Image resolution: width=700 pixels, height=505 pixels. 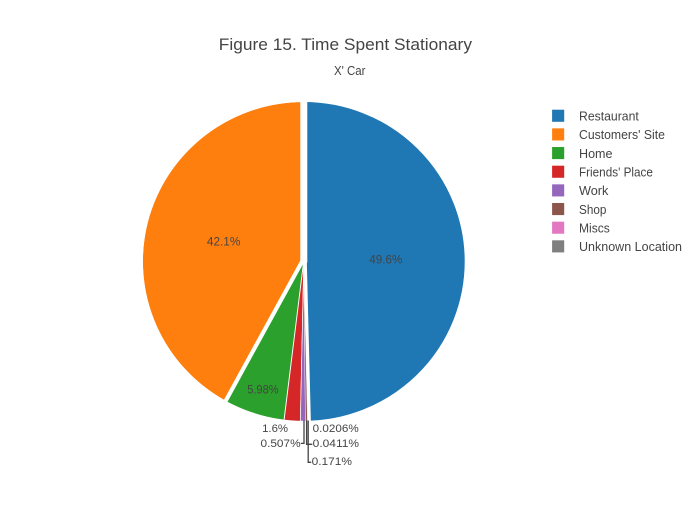 I want to click on svg-text: 42.1%, so click(x=224, y=241).